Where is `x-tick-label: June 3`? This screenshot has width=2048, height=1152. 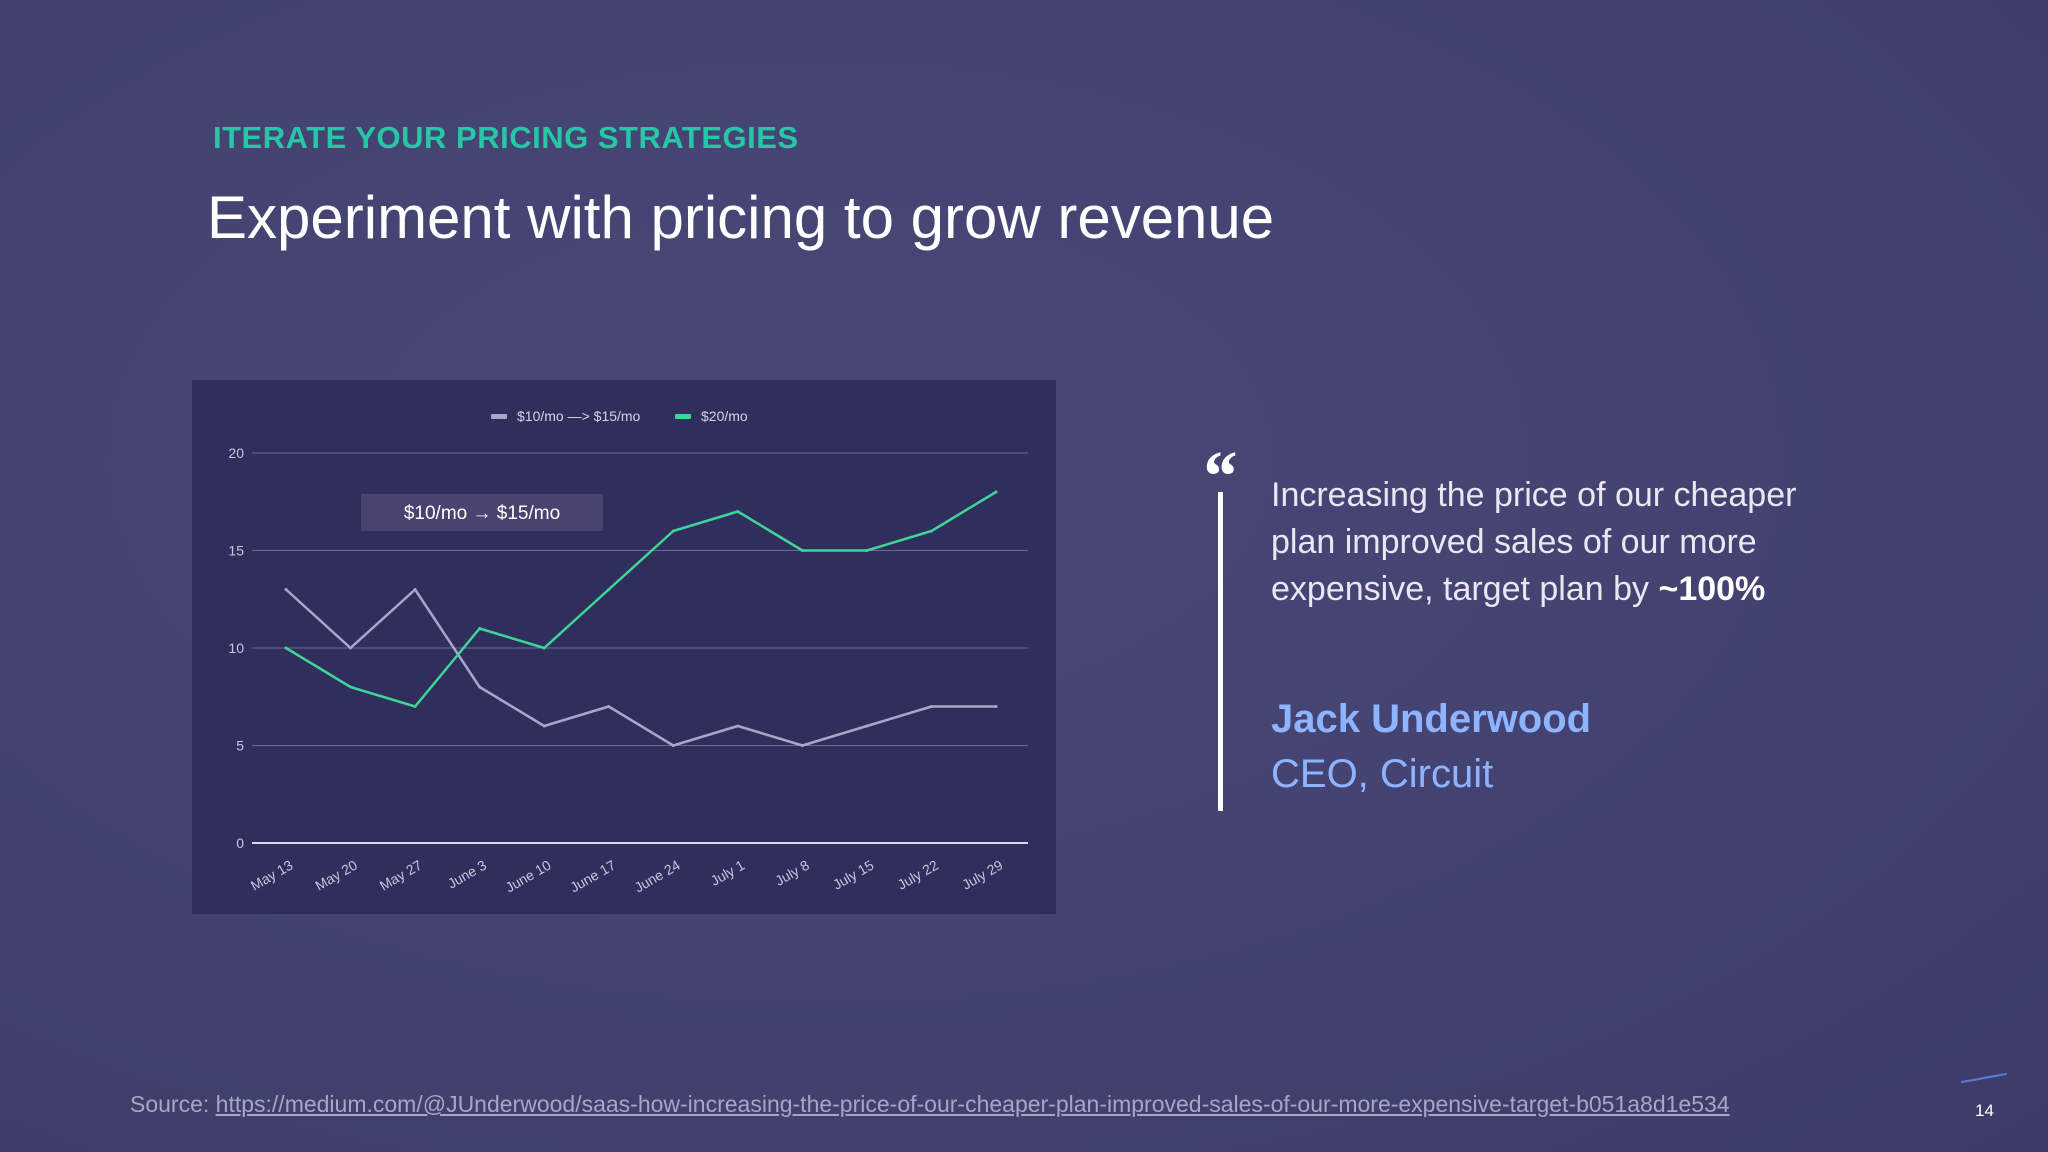 x-tick-label: June 3 is located at coordinates (467, 874).